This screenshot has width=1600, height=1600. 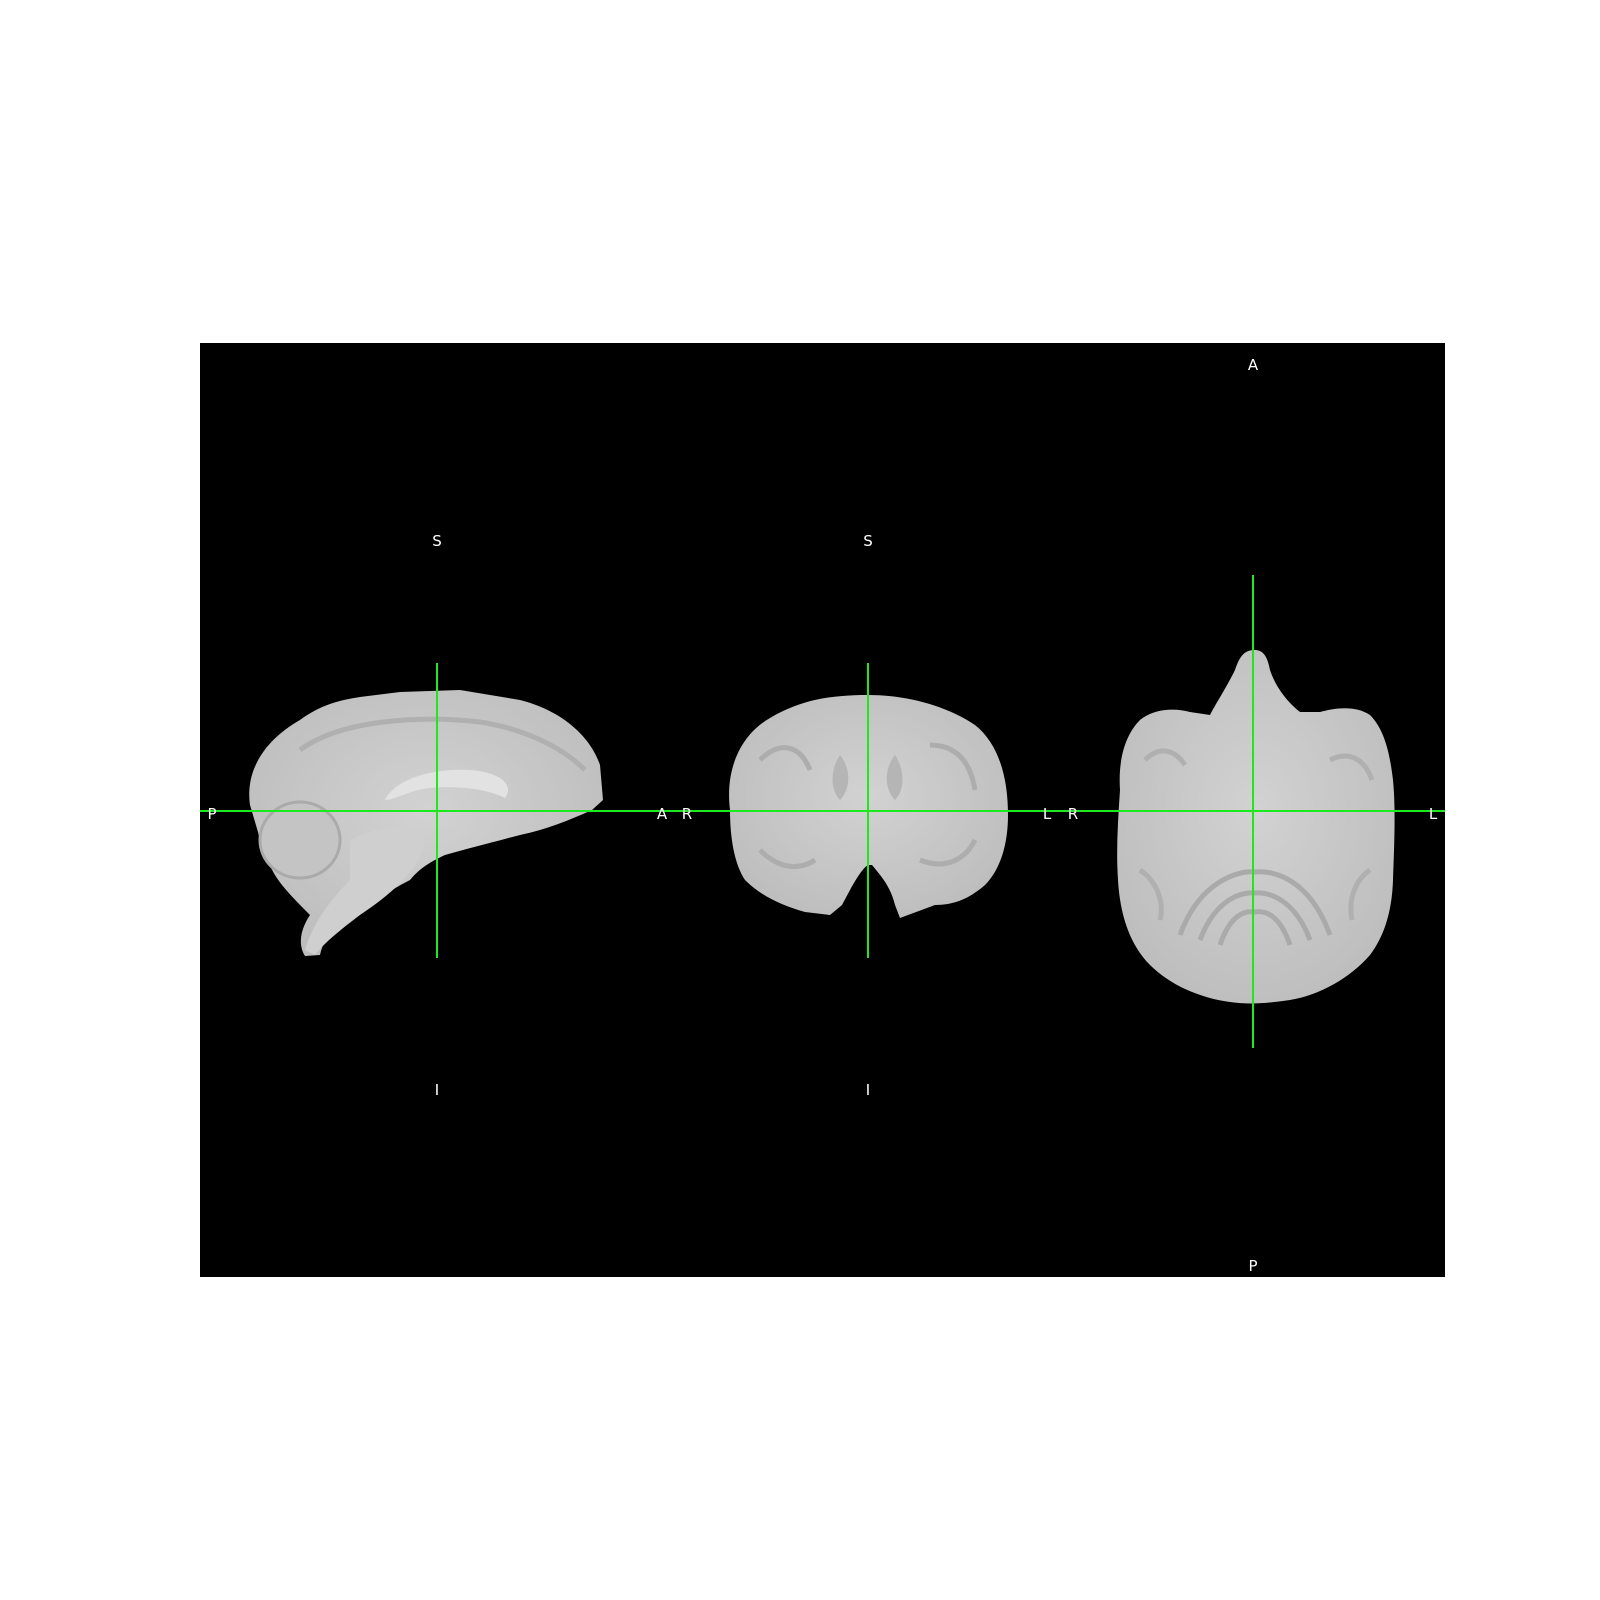 What do you see at coordinates (894, 777) in the screenshot?
I see `coronal-ventricle-right` at bounding box center [894, 777].